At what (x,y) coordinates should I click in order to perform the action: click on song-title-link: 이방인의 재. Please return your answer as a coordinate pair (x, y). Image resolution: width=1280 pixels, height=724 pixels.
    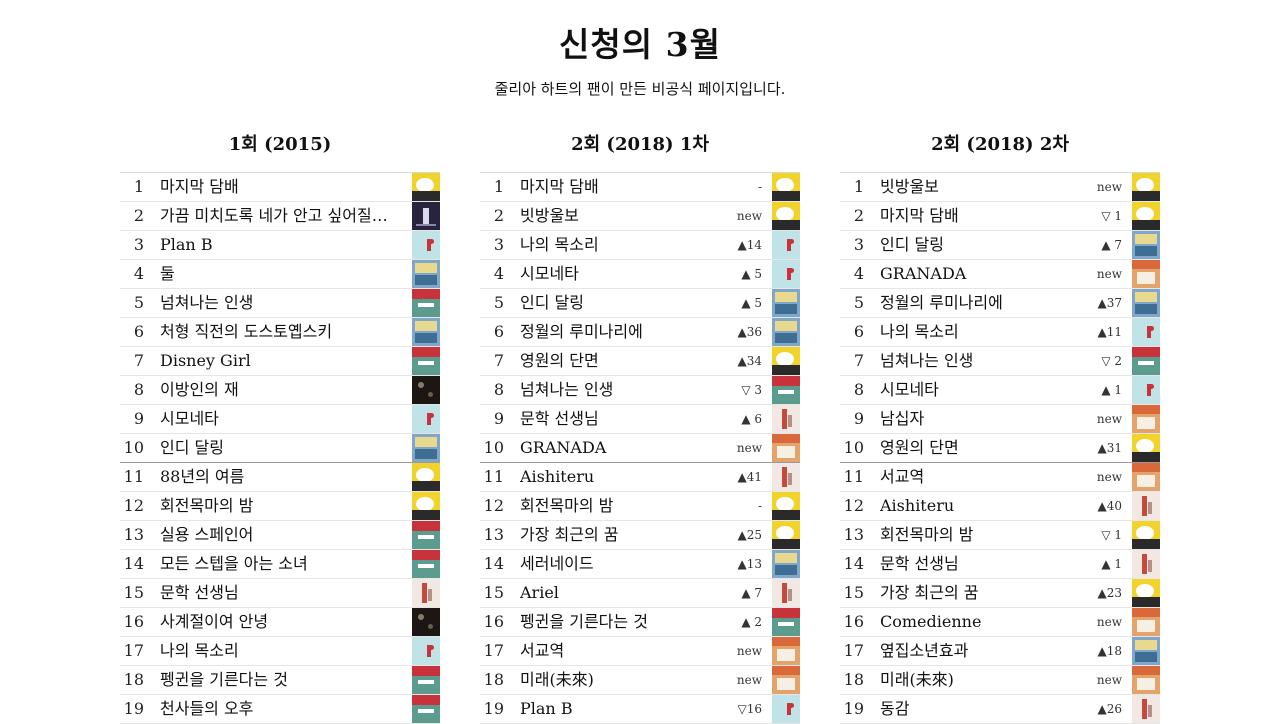
    Looking at the image, I should click on (199, 389).